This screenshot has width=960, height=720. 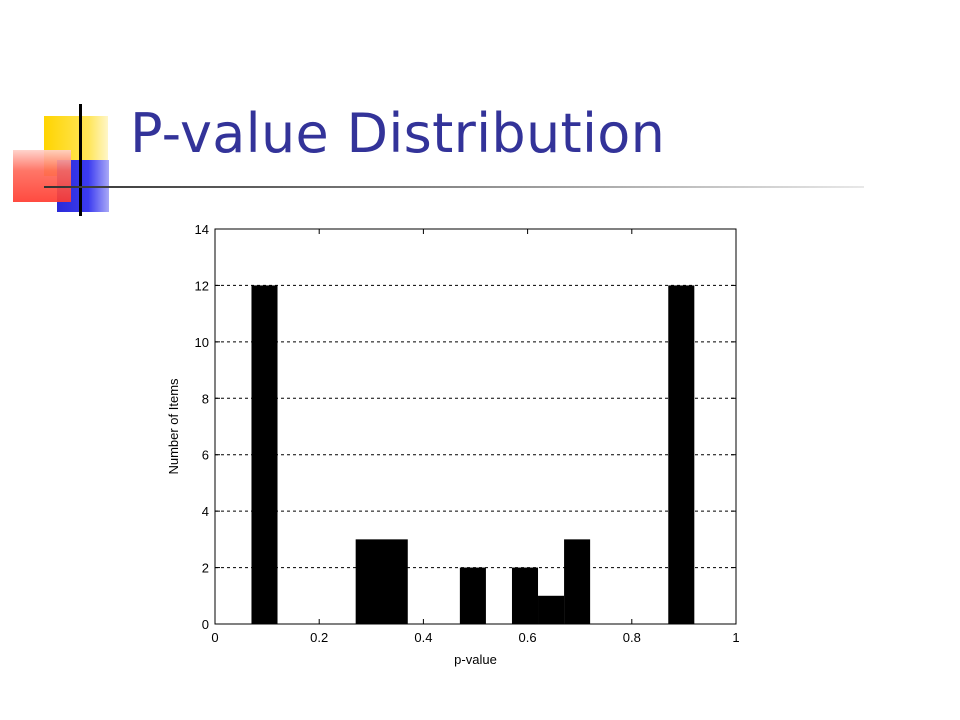 I want to click on logo-red-square, so click(x=42, y=176).